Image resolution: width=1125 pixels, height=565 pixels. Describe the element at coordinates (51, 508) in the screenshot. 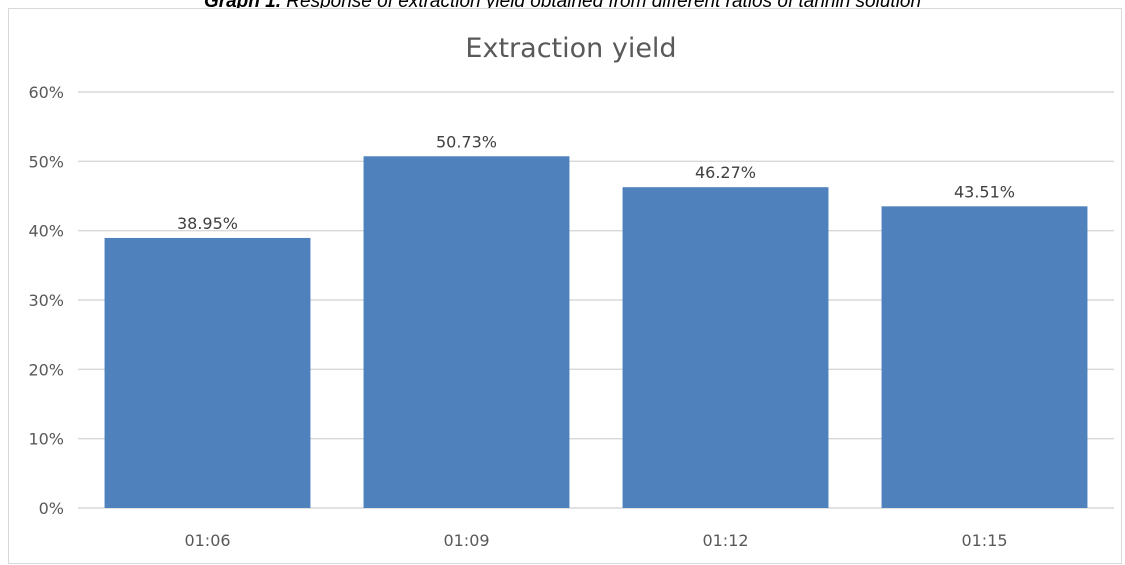

I see `y-tick-label: 0%` at that location.